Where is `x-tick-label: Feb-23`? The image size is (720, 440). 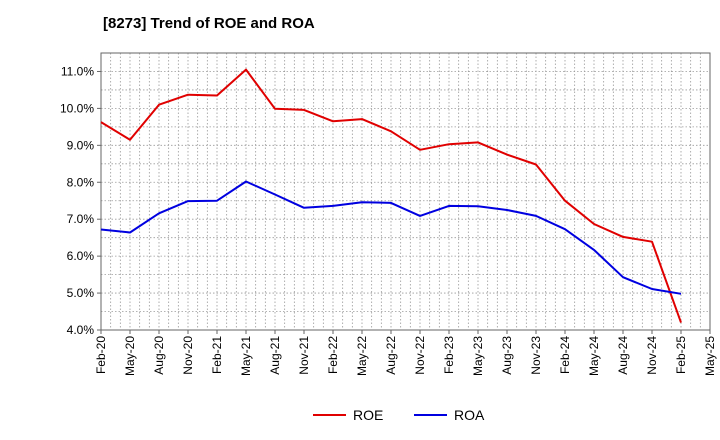
x-tick-label: Feb-23 is located at coordinates (449, 355).